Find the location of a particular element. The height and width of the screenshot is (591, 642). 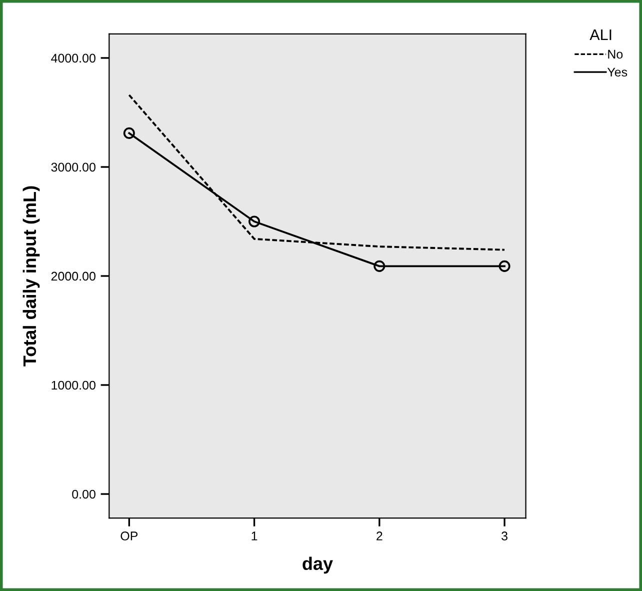

legend-label: No is located at coordinates (615, 54).